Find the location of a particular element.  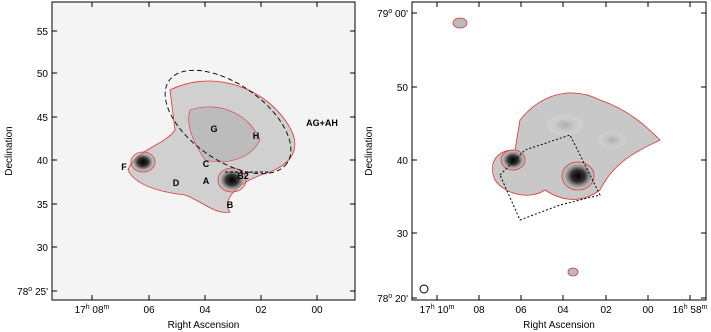

dotted-region is located at coordinates (550, 177).